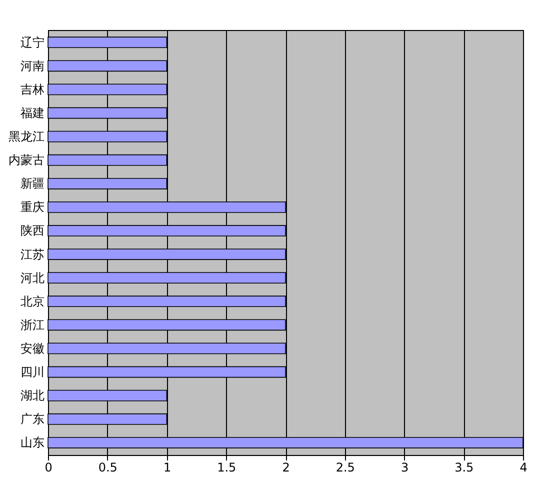 The height and width of the screenshot is (489, 550). What do you see at coordinates (32, 419) in the screenshot?
I see `y-tick-label: 广东` at bounding box center [32, 419].